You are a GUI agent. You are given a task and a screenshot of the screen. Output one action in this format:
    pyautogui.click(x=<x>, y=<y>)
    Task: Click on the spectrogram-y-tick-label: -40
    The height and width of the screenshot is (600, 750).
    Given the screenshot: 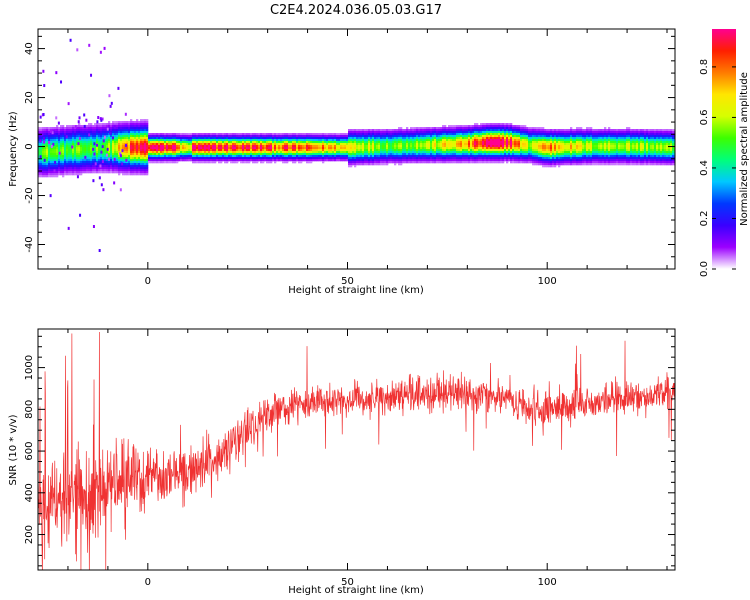 What is the action you would take?
    pyautogui.click(x=29, y=244)
    